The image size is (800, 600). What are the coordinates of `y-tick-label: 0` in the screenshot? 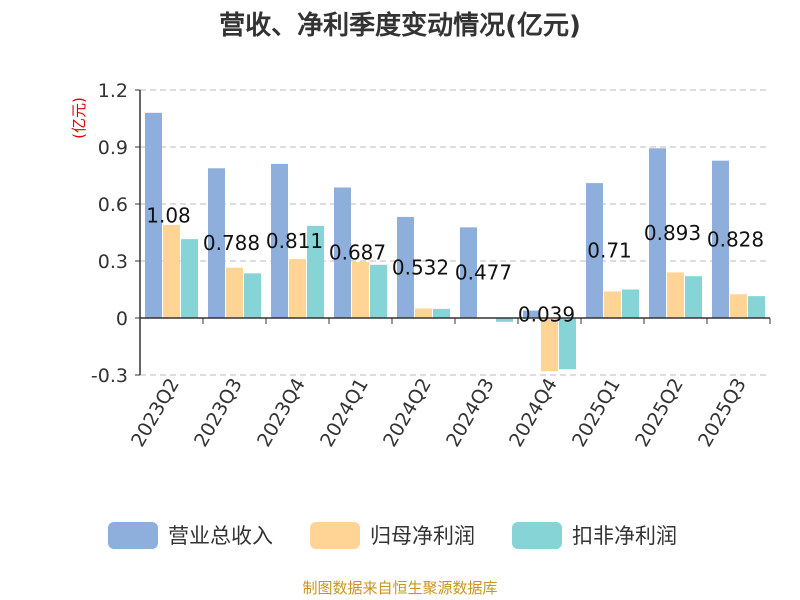 It's located at (122, 319).